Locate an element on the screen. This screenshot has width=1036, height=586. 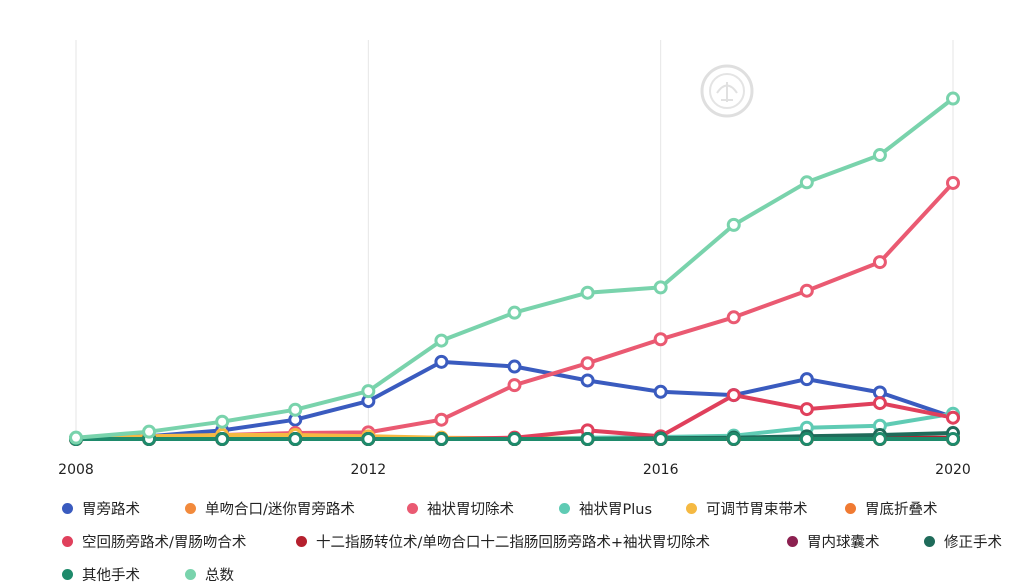
x-axis-ticks: 2008 2012 2016 2020 is located at coordinates (514, 470).